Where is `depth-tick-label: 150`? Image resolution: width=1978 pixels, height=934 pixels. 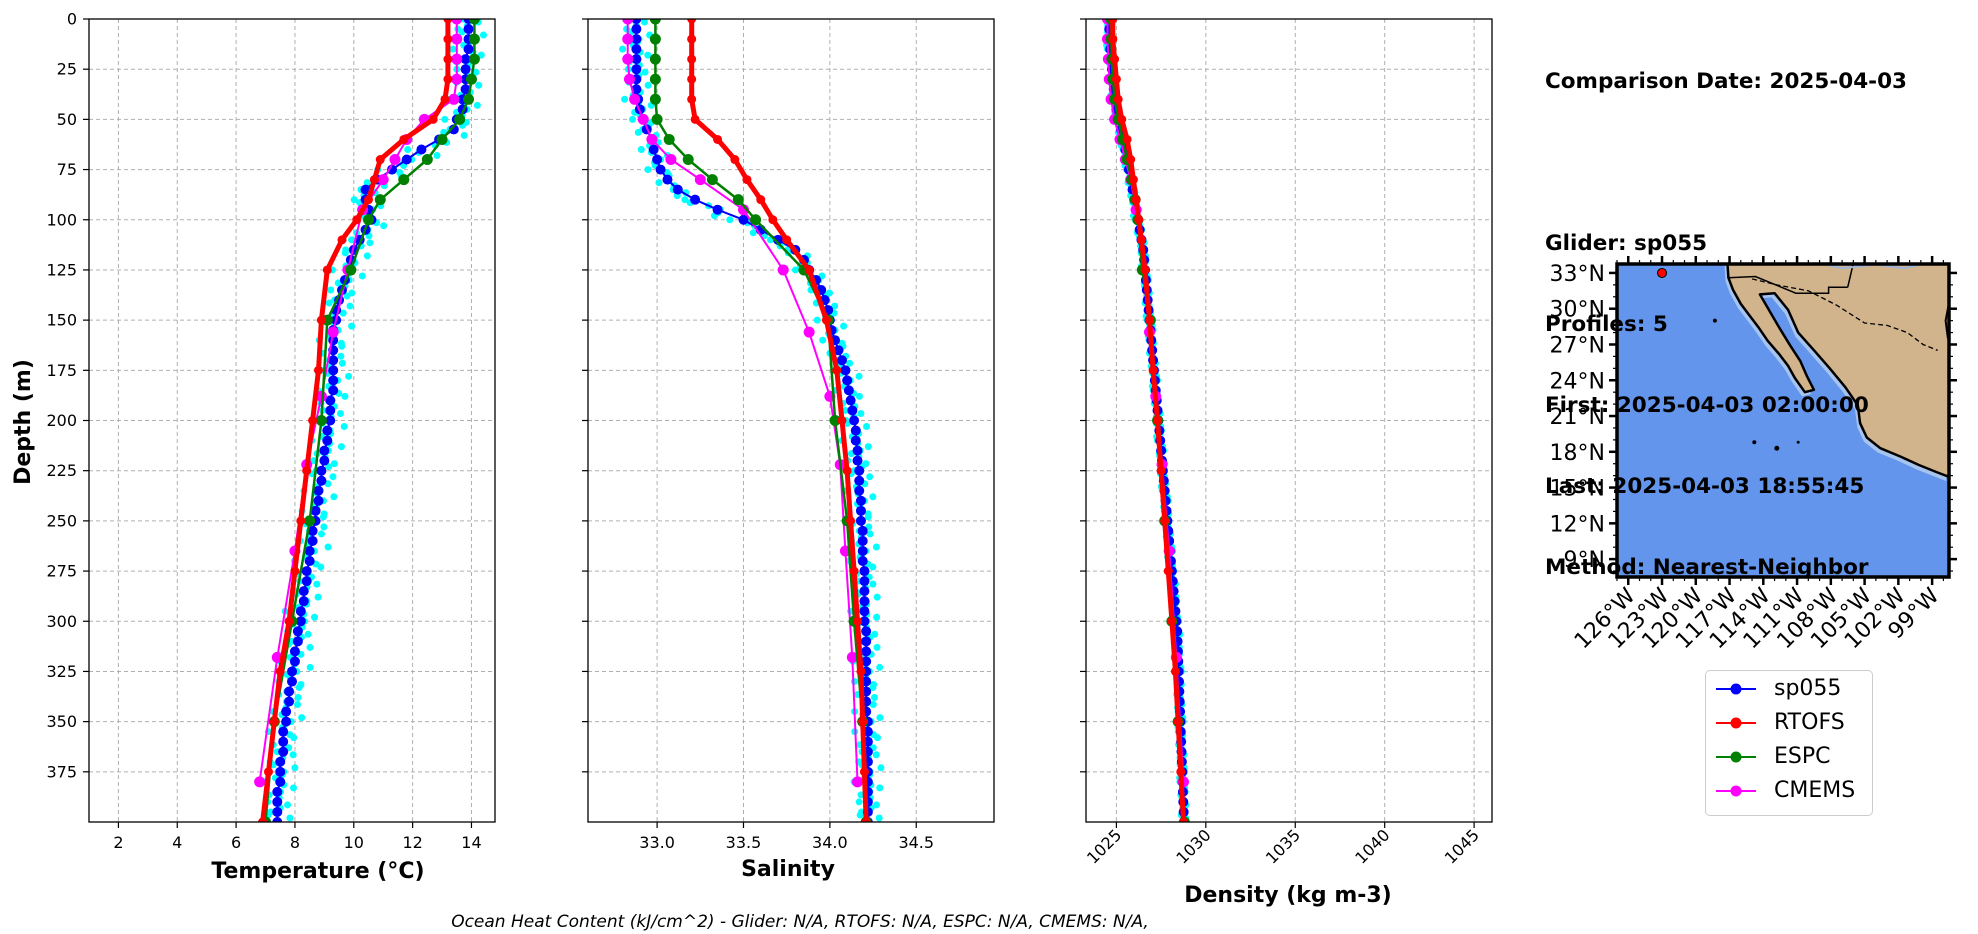 depth-tick-label: 150 is located at coordinates (61, 320).